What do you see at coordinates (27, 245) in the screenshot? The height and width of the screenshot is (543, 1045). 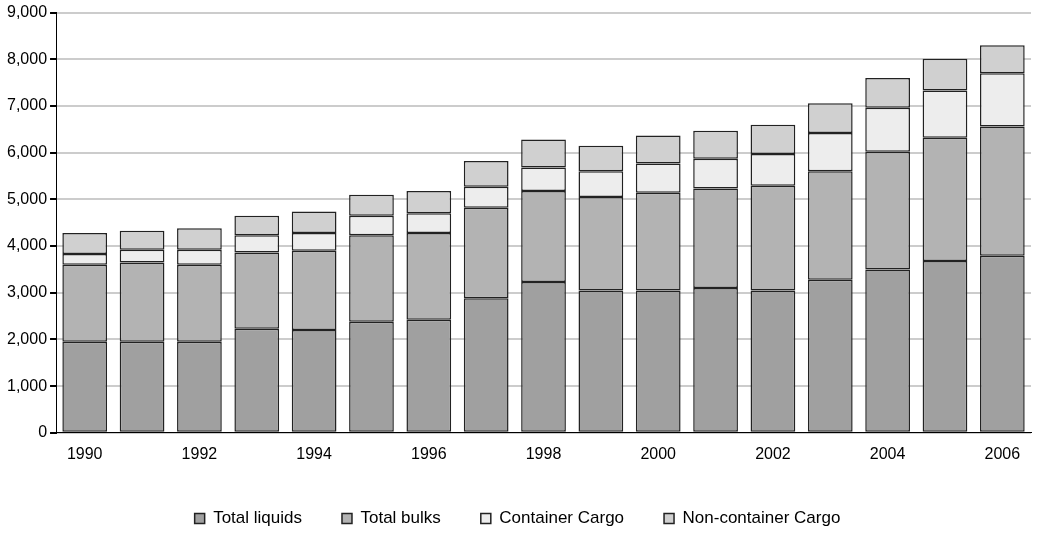 I see `y-tick-label: 4,000` at bounding box center [27, 245].